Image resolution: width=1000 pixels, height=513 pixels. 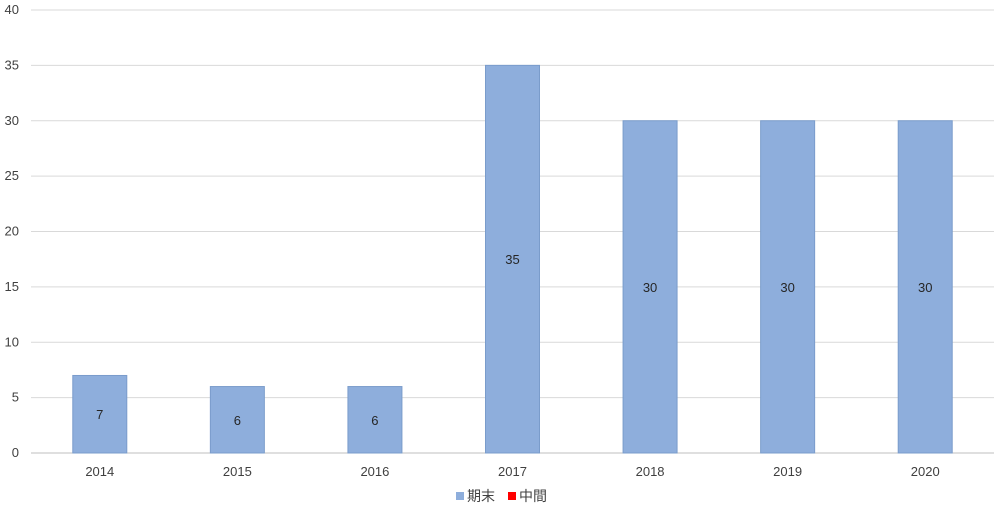 What do you see at coordinates (533, 497) in the screenshot?
I see `legend-label: 中間` at bounding box center [533, 497].